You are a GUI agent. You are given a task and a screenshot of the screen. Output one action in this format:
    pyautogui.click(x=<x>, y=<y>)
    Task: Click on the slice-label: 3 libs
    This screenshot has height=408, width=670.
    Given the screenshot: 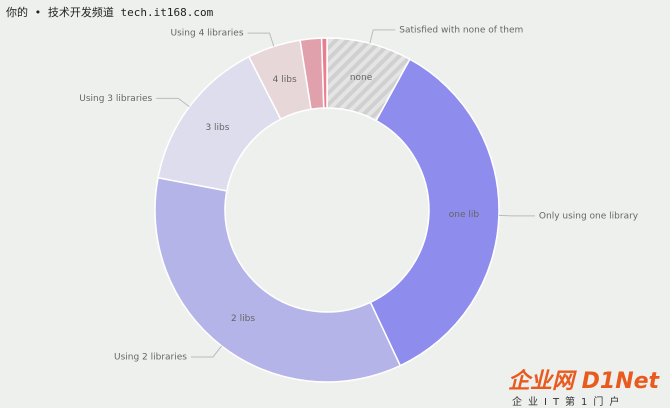 What is the action you would take?
    pyautogui.click(x=217, y=128)
    